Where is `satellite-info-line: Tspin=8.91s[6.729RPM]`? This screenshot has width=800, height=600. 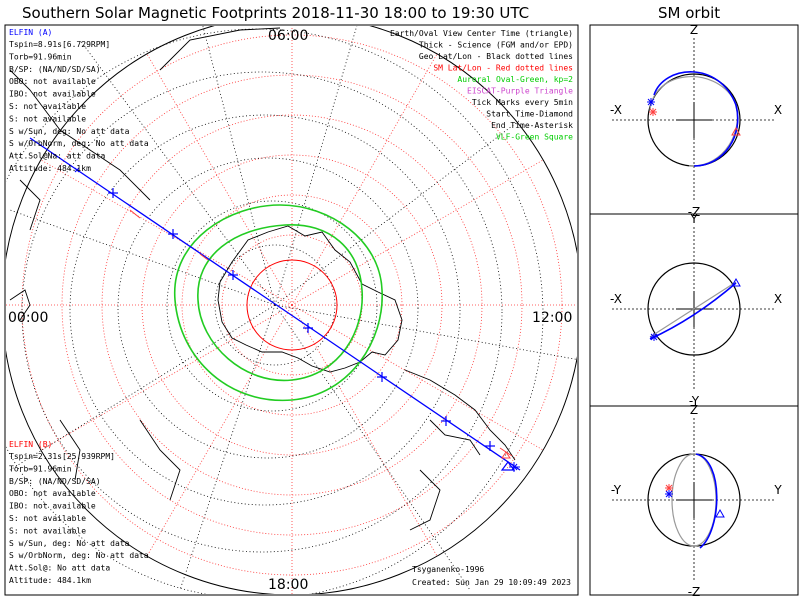 satellite-info-line: Tspin=8.91s[6.729RPM] is located at coordinates (59, 44).